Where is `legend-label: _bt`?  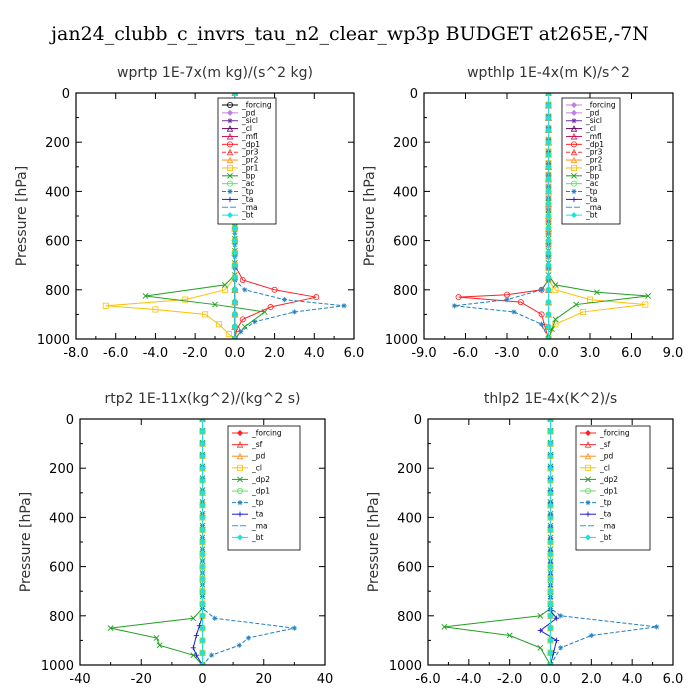
legend-label: _bt is located at coordinates (605, 537).